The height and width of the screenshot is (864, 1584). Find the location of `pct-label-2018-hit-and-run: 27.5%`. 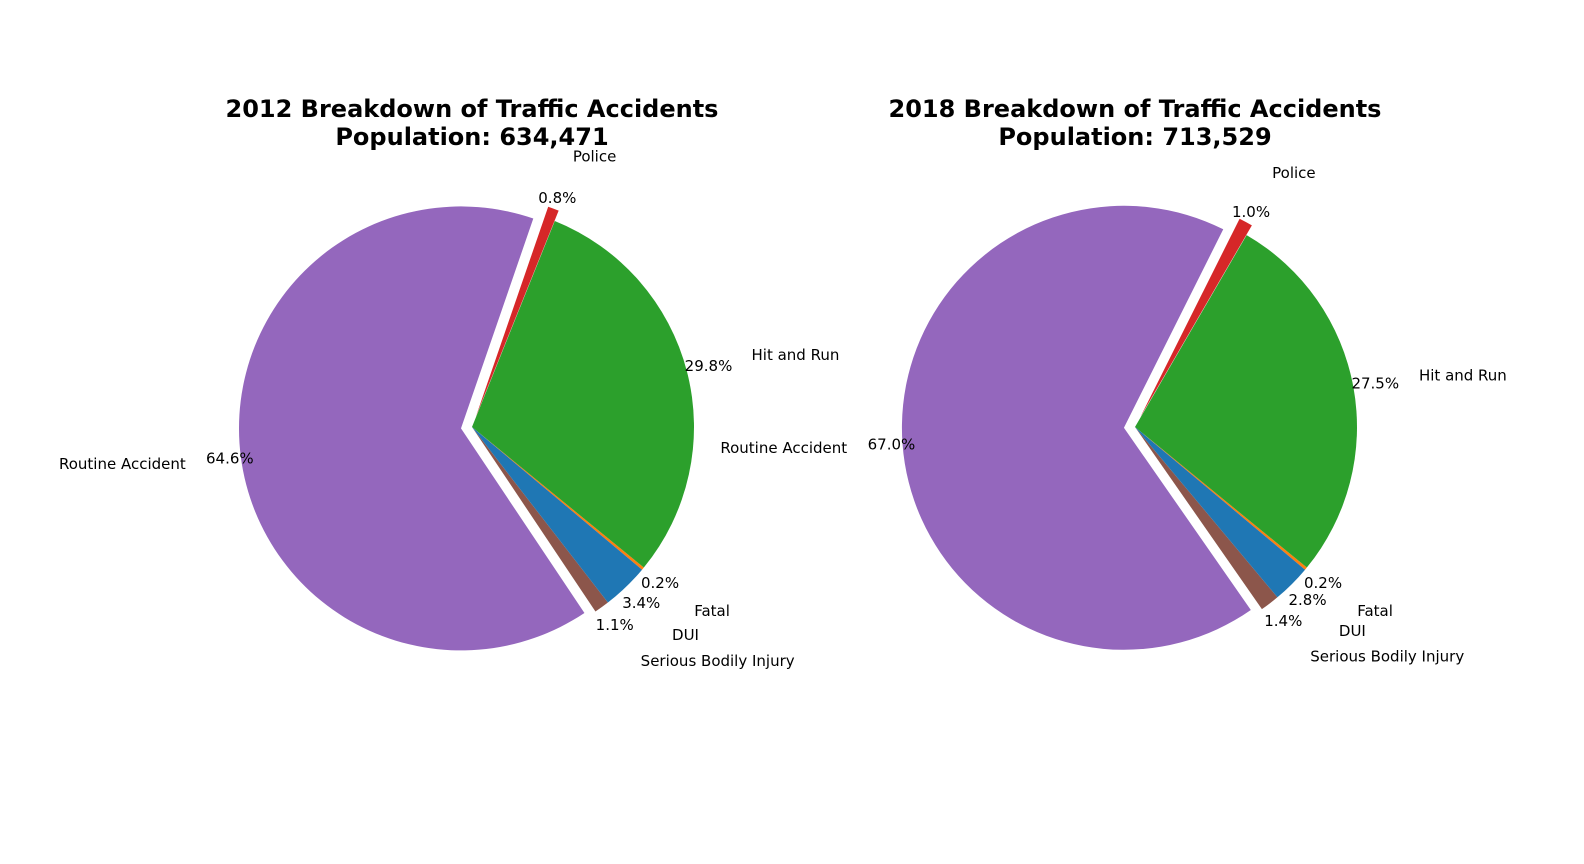

pct-label-2018-hit-and-run: 27.5% is located at coordinates (1375, 383).